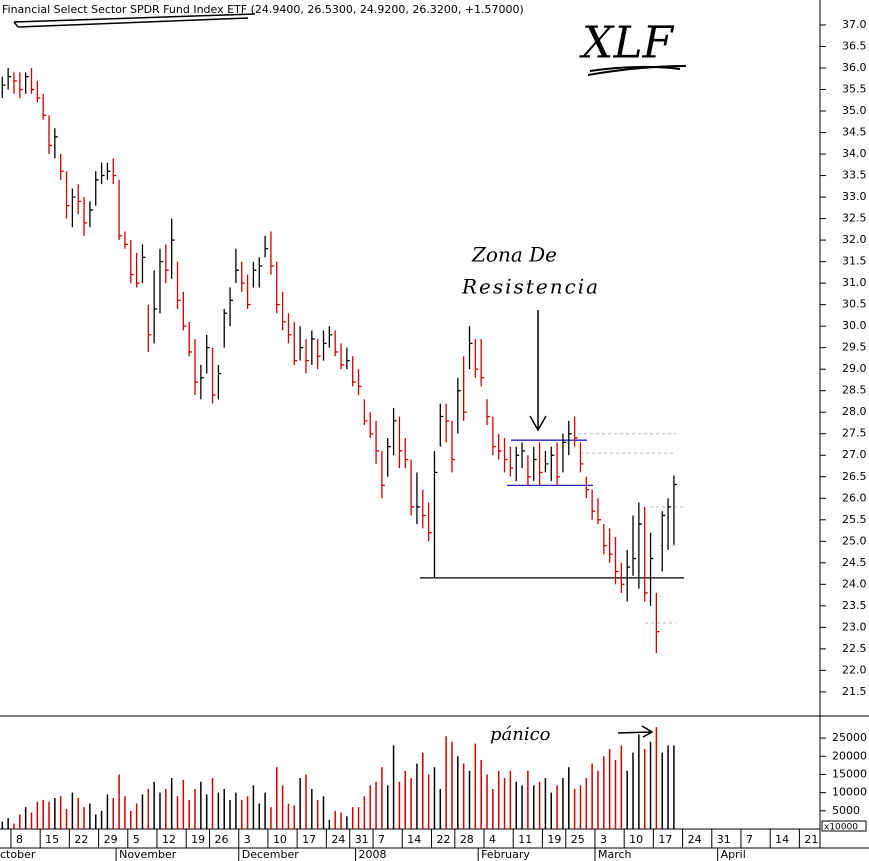  I want to click on y-tick-label: 32.0, so click(854, 239).